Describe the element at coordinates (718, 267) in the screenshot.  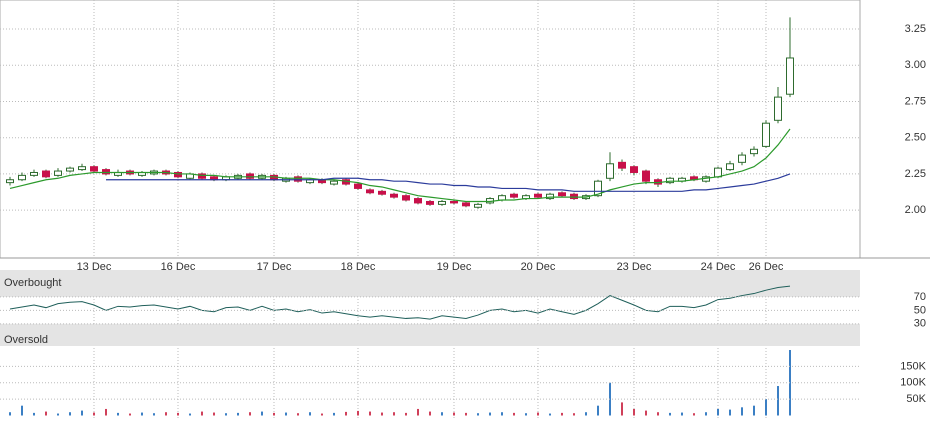
I see `x-tick-label: 24 Dec` at that location.